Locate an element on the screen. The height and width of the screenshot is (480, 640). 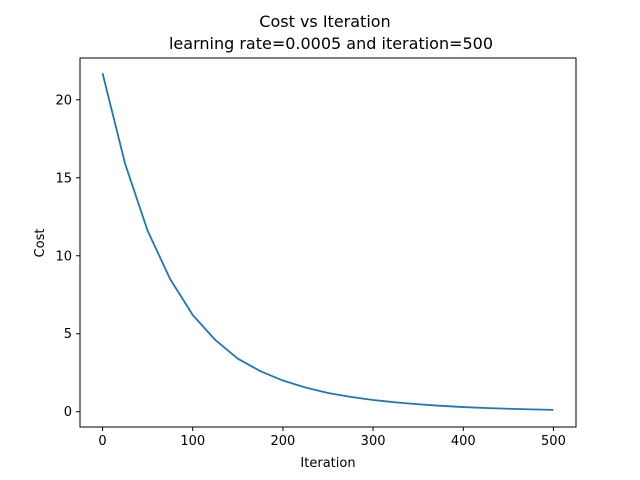
chart-subtitle: learning rate=0.0005 and iteration=500 is located at coordinates (331, 43).